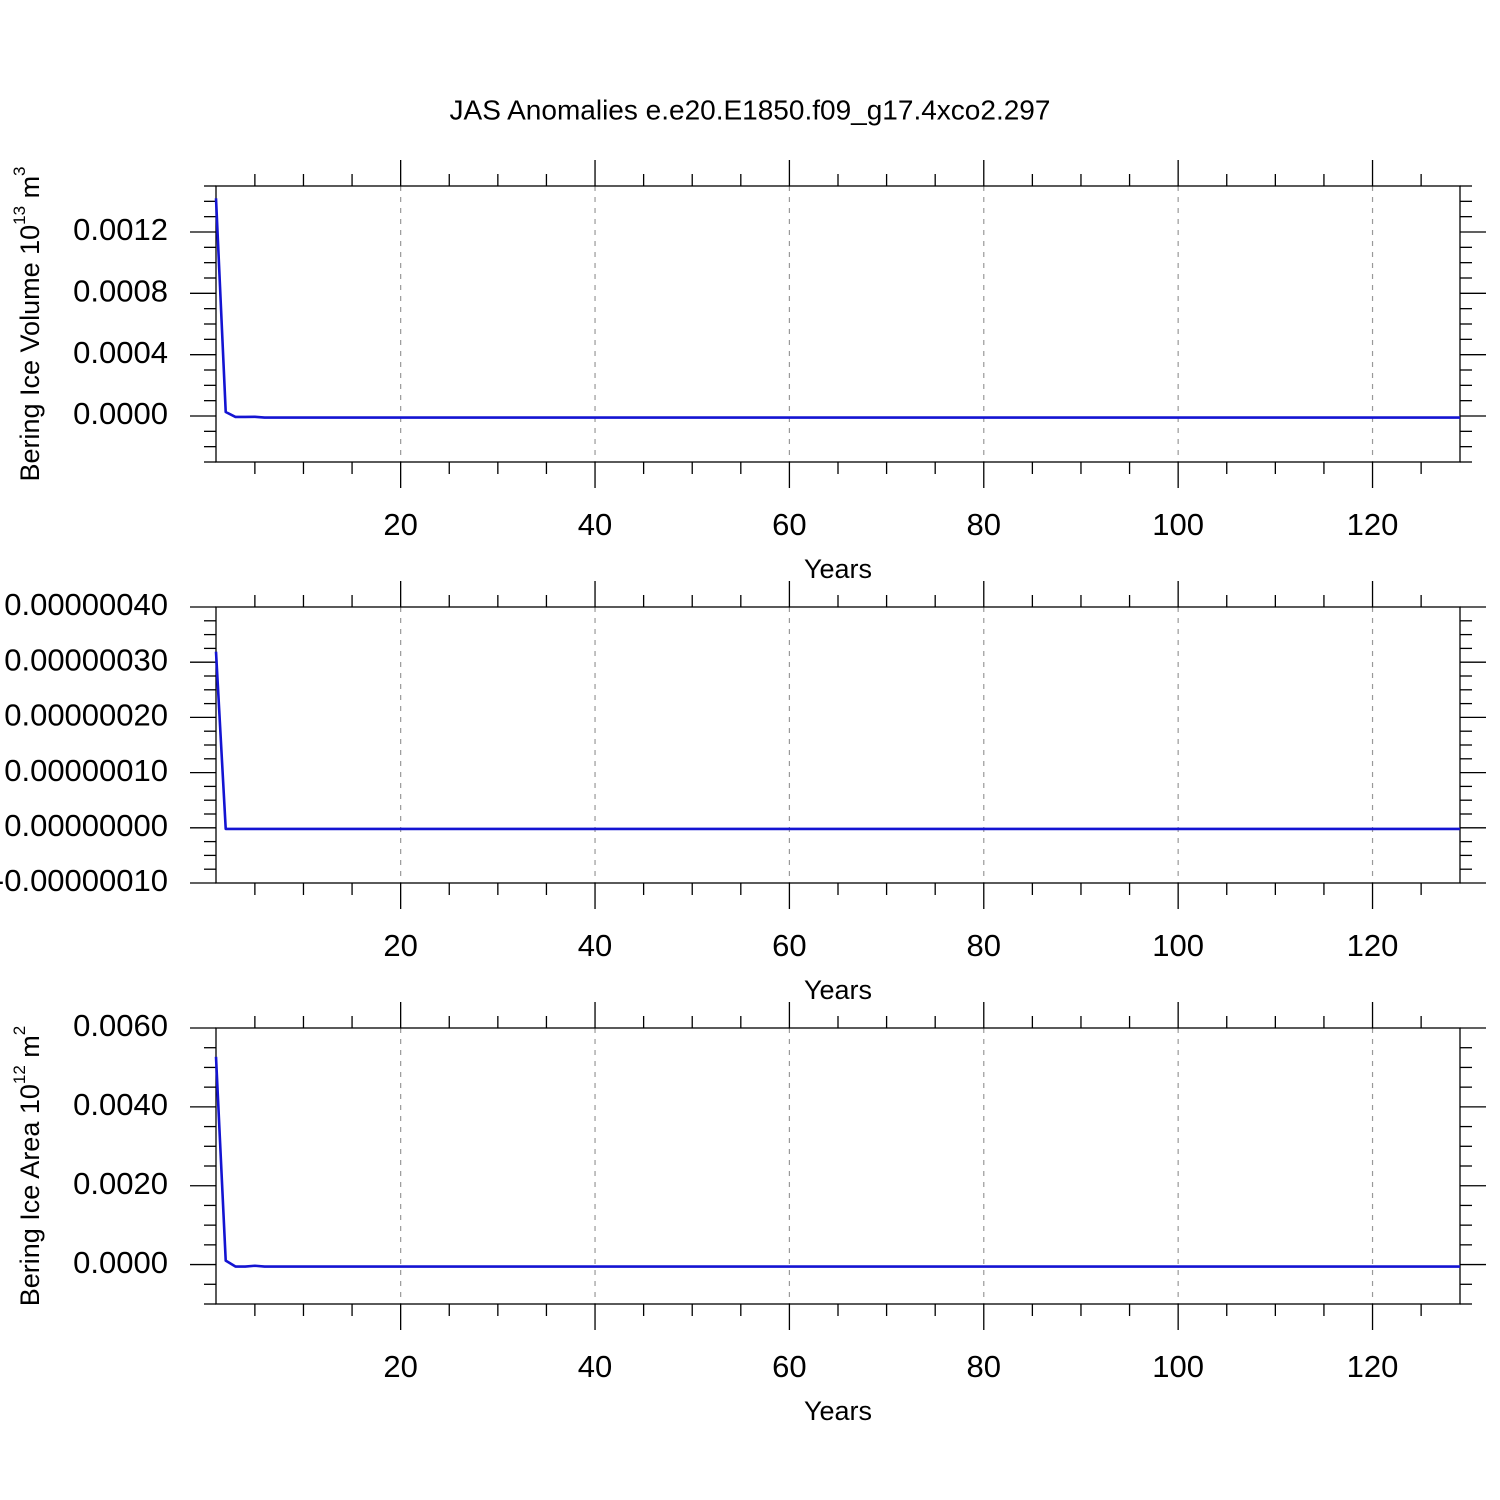 The width and height of the screenshot is (1500, 1500). What do you see at coordinates (84, 880) in the screenshot?
I see `y-tick-label: -0.00000010` at bounding box center [84, 880].